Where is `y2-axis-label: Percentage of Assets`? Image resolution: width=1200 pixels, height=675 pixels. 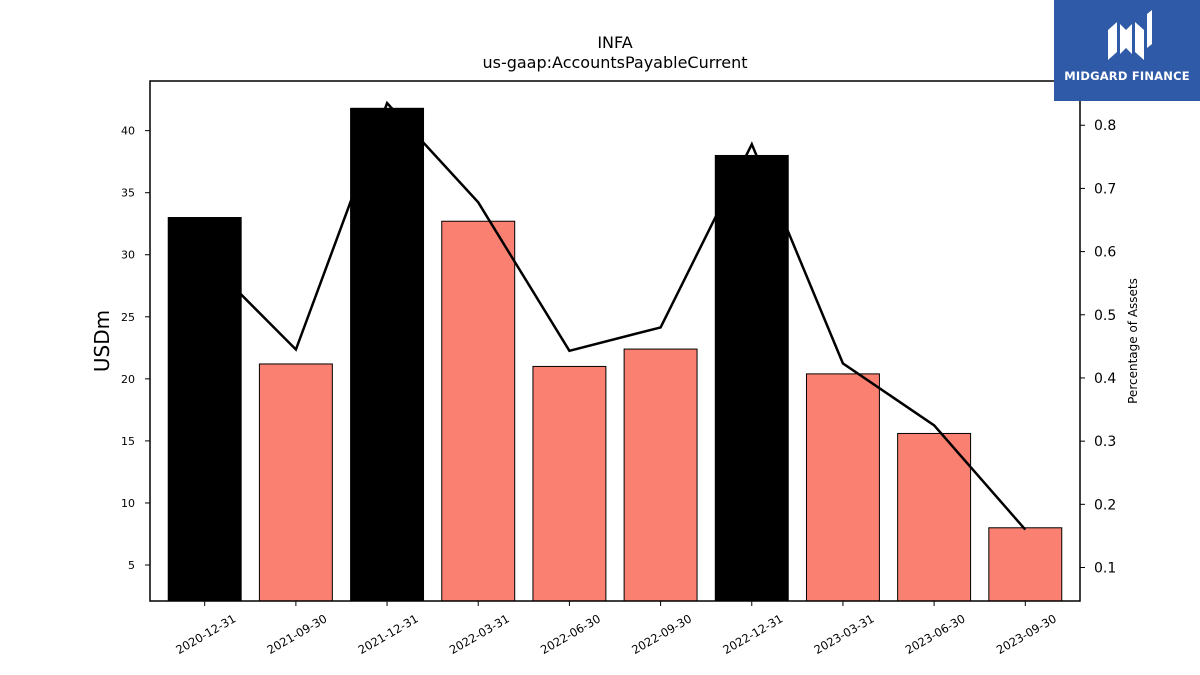 y2-axis-label: Percentage of Assets is located at coordinates (1133, 341).